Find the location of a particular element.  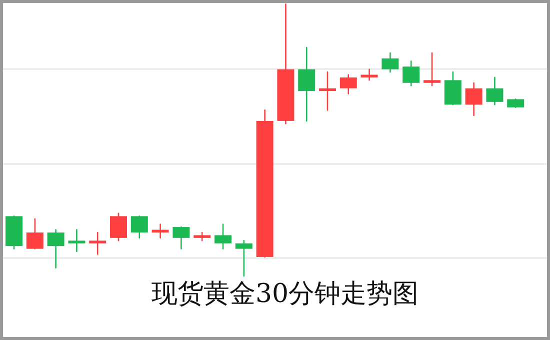

text: 现货黄金30分钟走势图 is located at coordinates (285, 294).